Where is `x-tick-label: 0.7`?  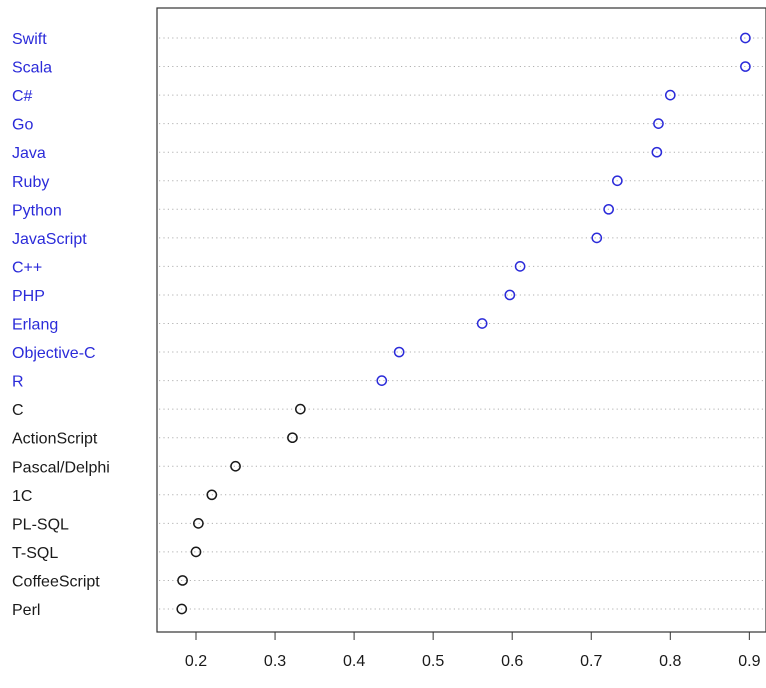 x-tick-label: 0.7 is located at coordinates (591, 661).